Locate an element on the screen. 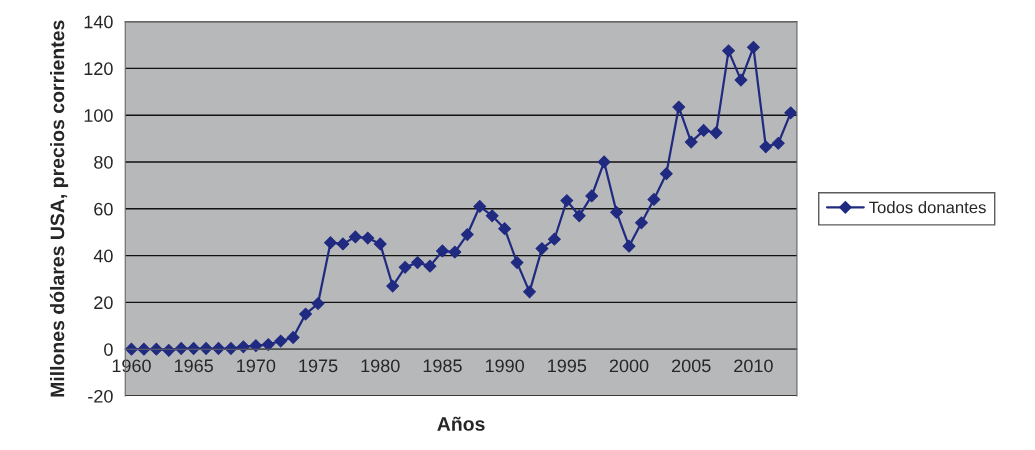  y-axis-title: Millones dólares USA, precios corrientes is located at coordinates (59, 208).